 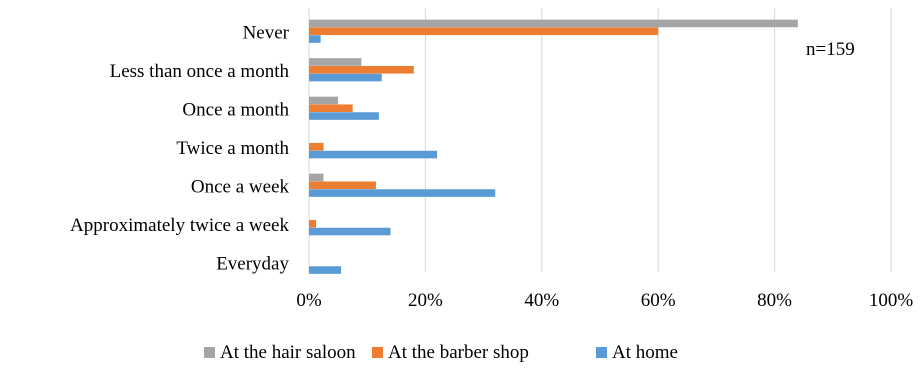 I want to click on category-label: Approximately twice a week, so click(x=179, y=225).